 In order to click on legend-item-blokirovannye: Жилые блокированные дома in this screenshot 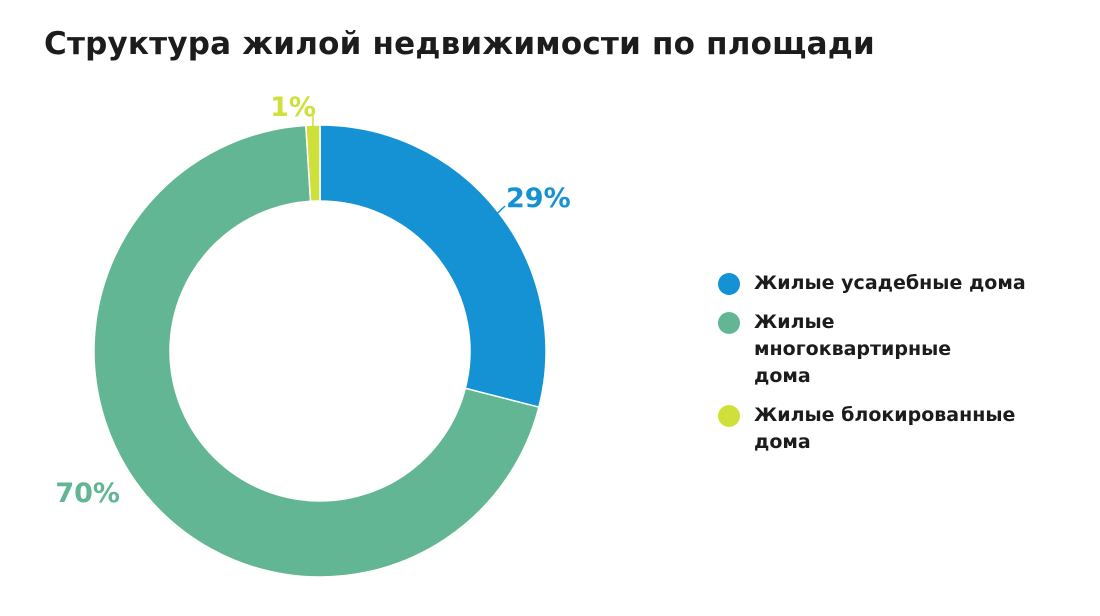, I will do `click(898, 429)`.